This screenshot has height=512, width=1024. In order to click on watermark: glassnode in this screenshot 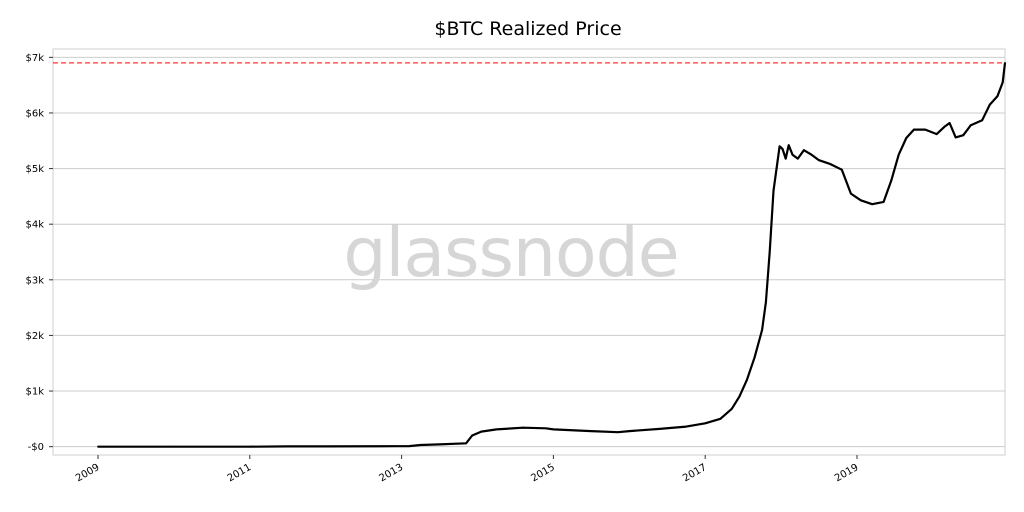, I will do `click(510, 253)`.